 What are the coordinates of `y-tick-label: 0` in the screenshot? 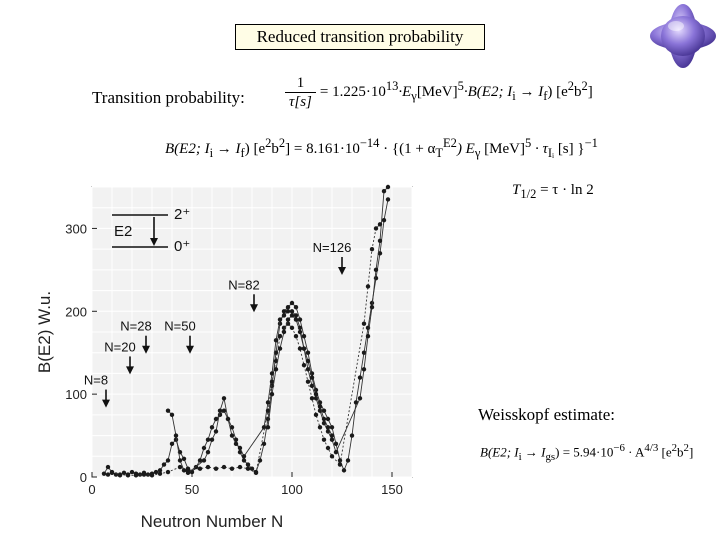 It's located at (83, 477).